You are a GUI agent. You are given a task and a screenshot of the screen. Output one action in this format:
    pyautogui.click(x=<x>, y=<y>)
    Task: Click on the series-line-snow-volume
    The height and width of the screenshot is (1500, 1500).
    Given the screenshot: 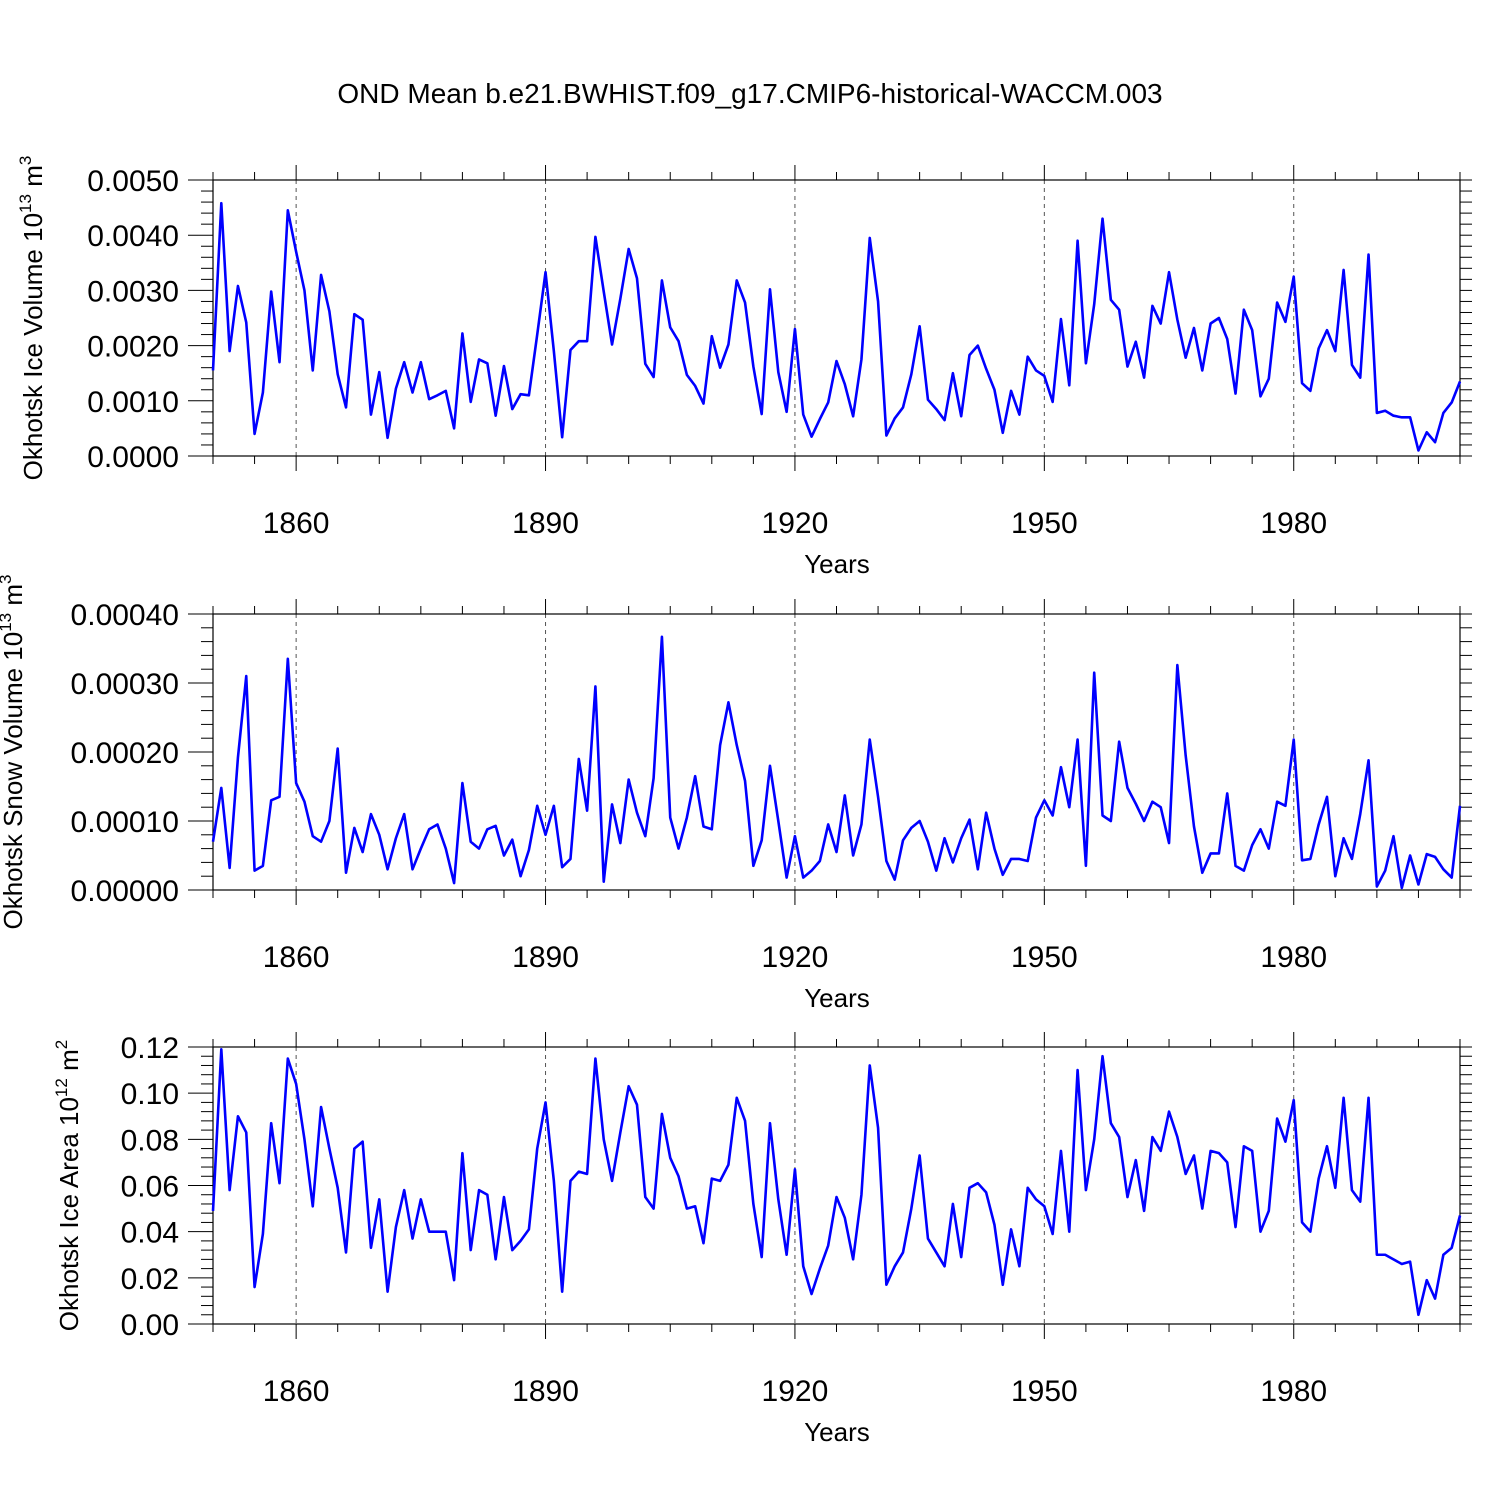 What is the action you would take?
    pyautogui.click(x=836, y=762)
    